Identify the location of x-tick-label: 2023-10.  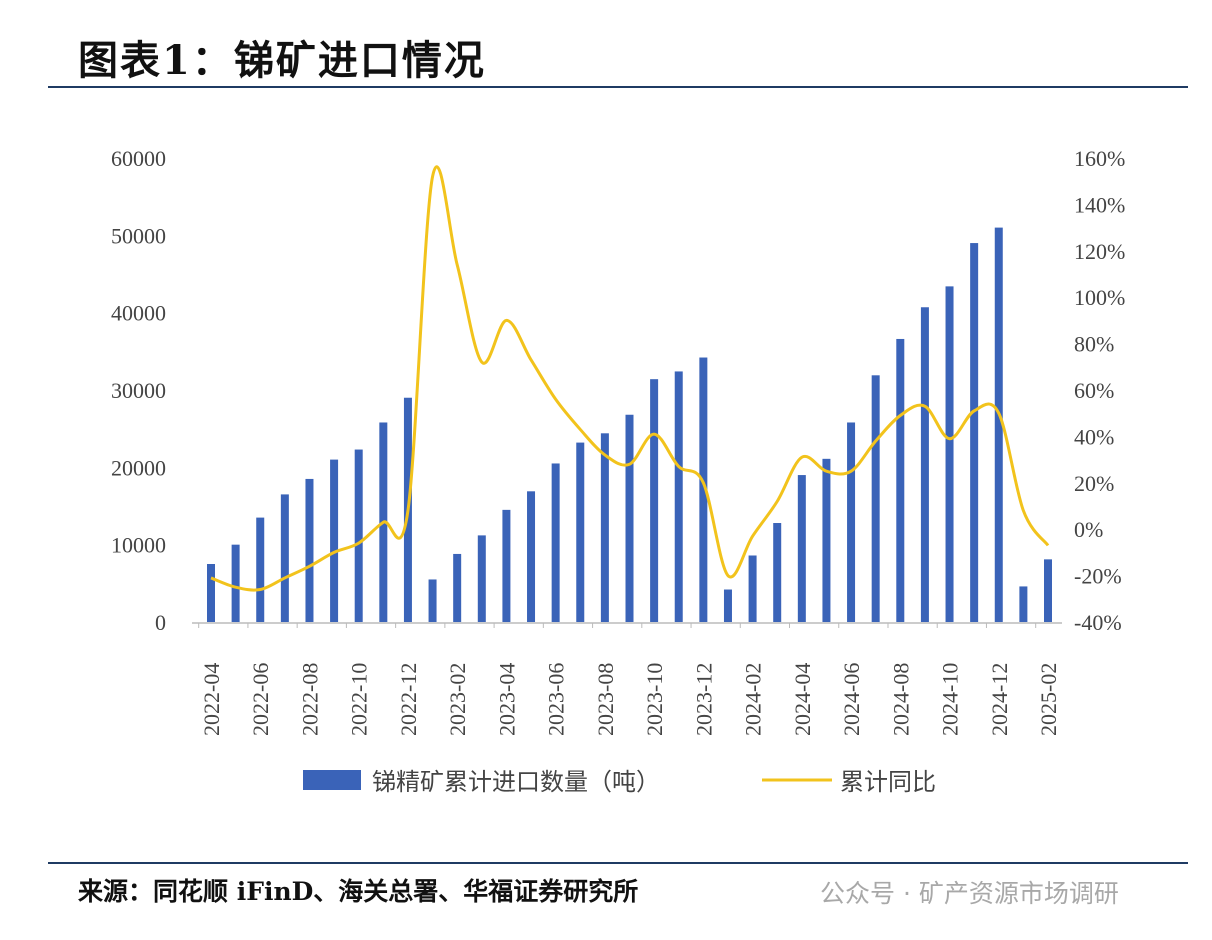
(654, 699).